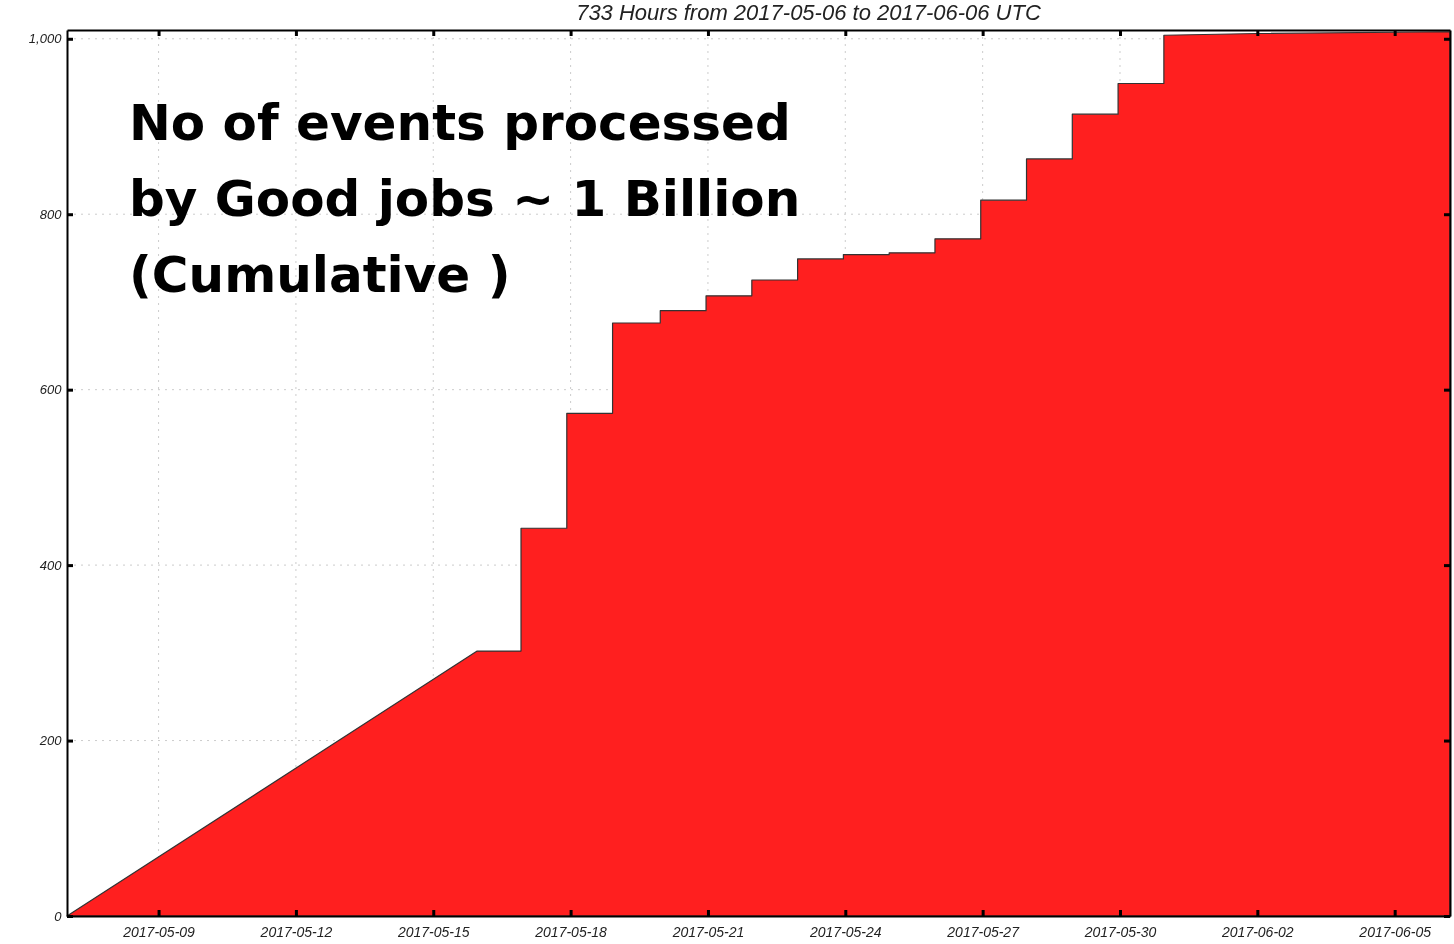  Describe the element at coordinates (983, 932) in the screenshot. I see `x-tick-label: 2017-05-27` at that location.